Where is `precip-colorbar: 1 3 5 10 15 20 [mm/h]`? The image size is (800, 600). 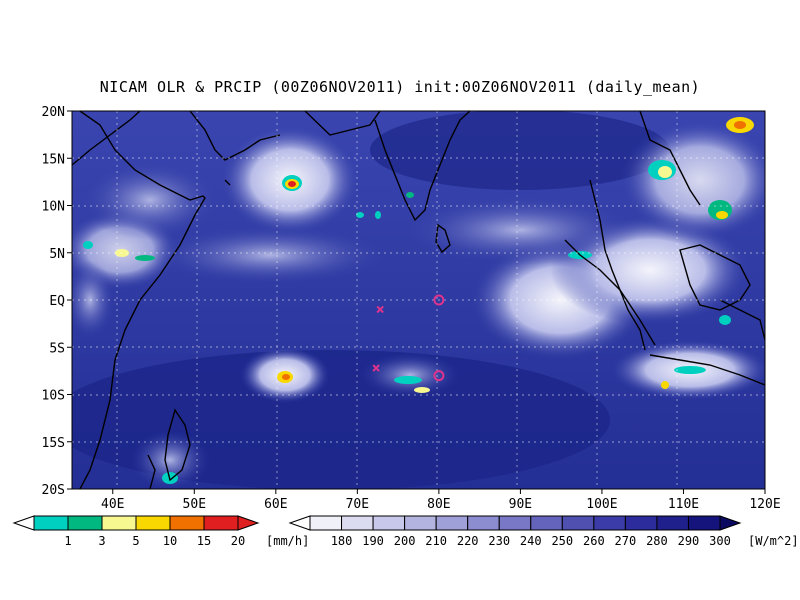
precip-colorbar: 1 3 5 10 15 20 [mm/h] is located at coordinates (160, 531).